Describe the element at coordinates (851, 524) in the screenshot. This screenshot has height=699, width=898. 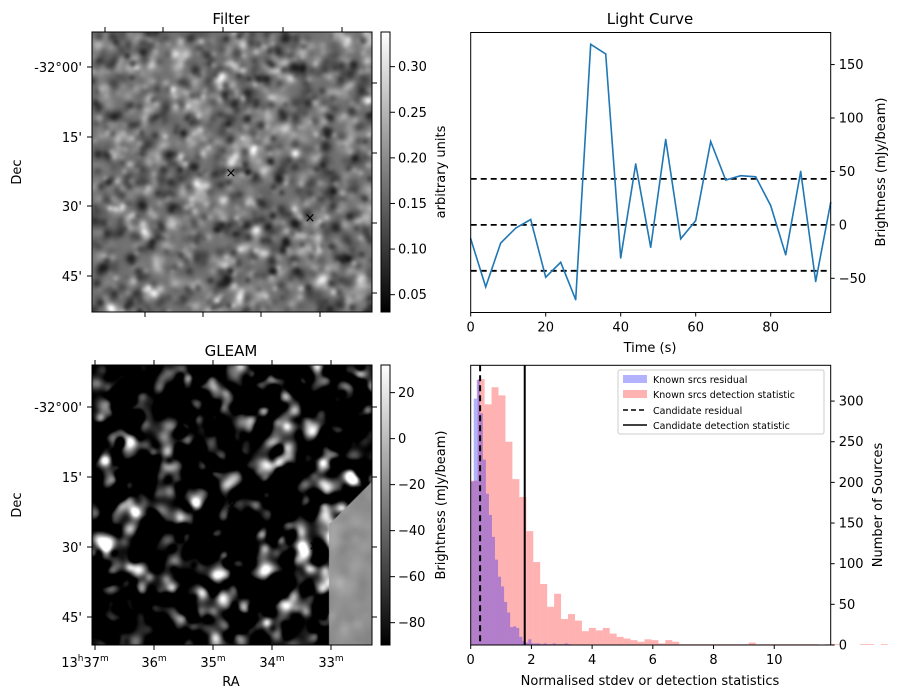
I see `y-tick-label: 150` at that location.